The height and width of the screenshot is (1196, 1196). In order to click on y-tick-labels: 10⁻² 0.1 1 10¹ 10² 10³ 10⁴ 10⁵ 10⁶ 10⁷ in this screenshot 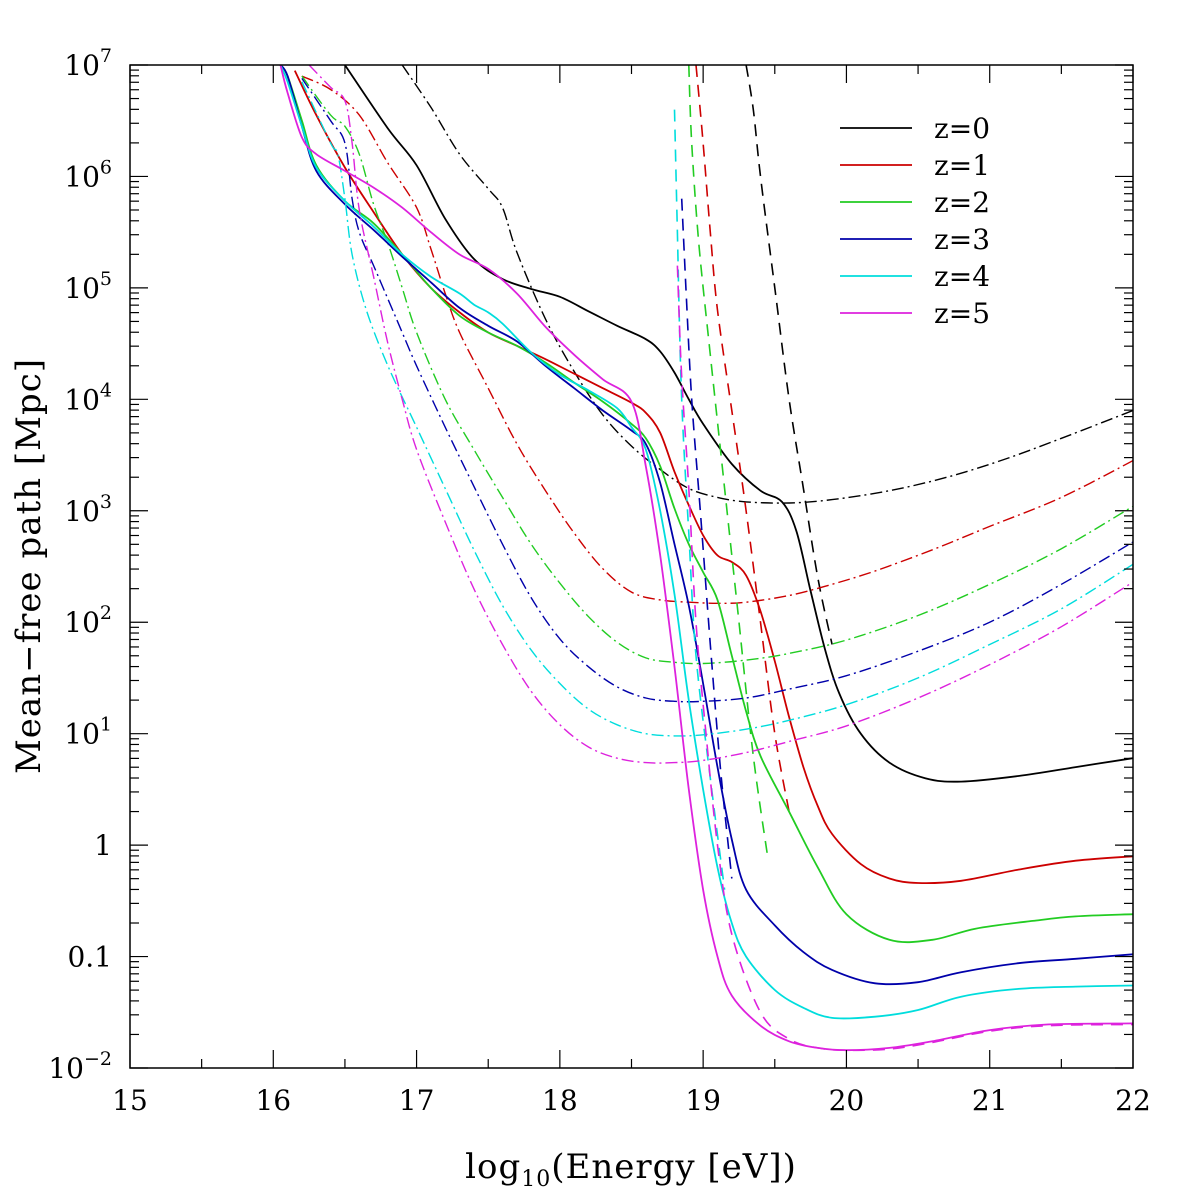, I will do `click(80, 565)`.